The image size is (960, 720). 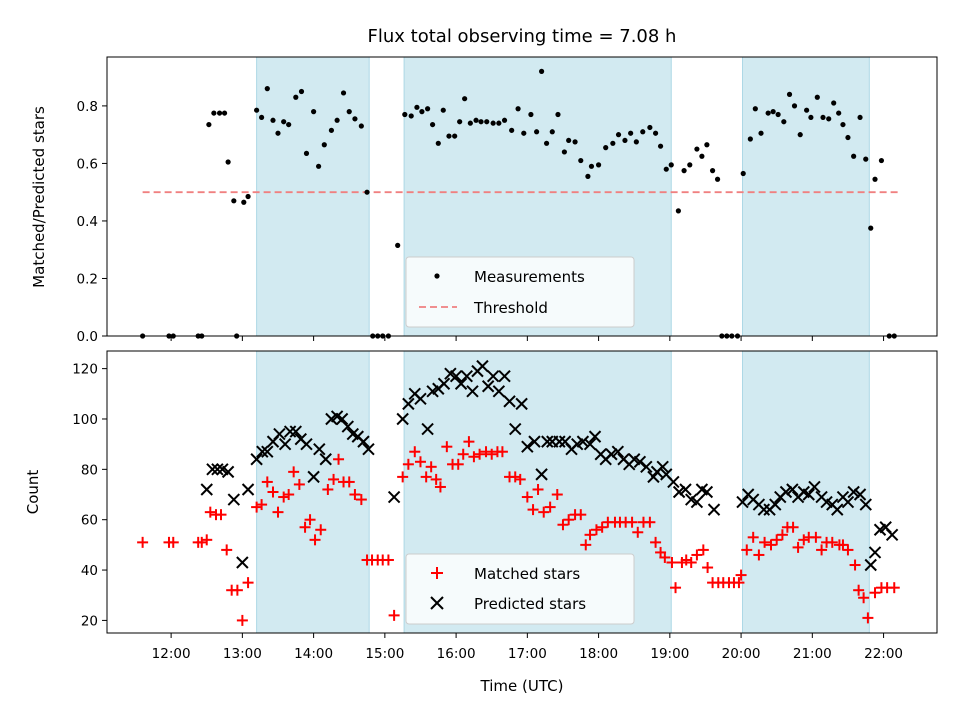 I want to click on x-tick-label: 18:00, so click(x=598, y=654).